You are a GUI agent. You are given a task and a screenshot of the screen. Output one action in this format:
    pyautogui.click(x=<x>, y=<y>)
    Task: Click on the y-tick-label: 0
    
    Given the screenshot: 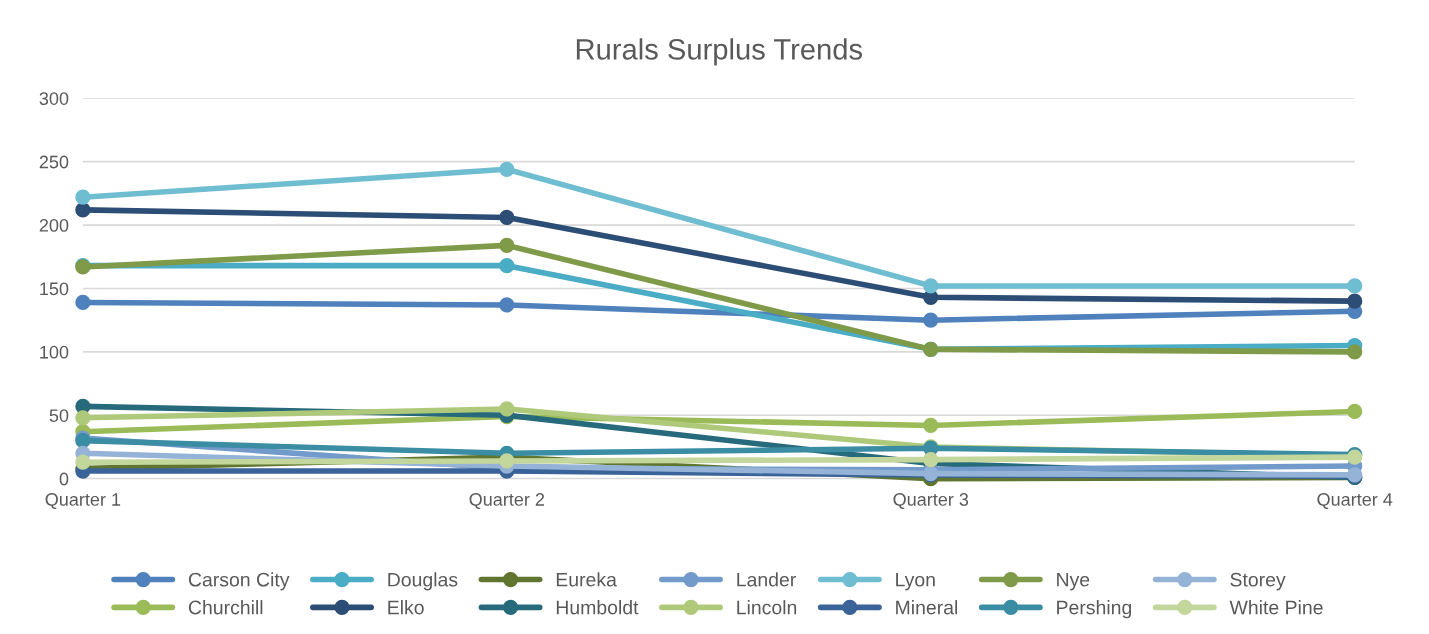 What is the action you would take?
    pyautogui.click(x=64, y=479)
    